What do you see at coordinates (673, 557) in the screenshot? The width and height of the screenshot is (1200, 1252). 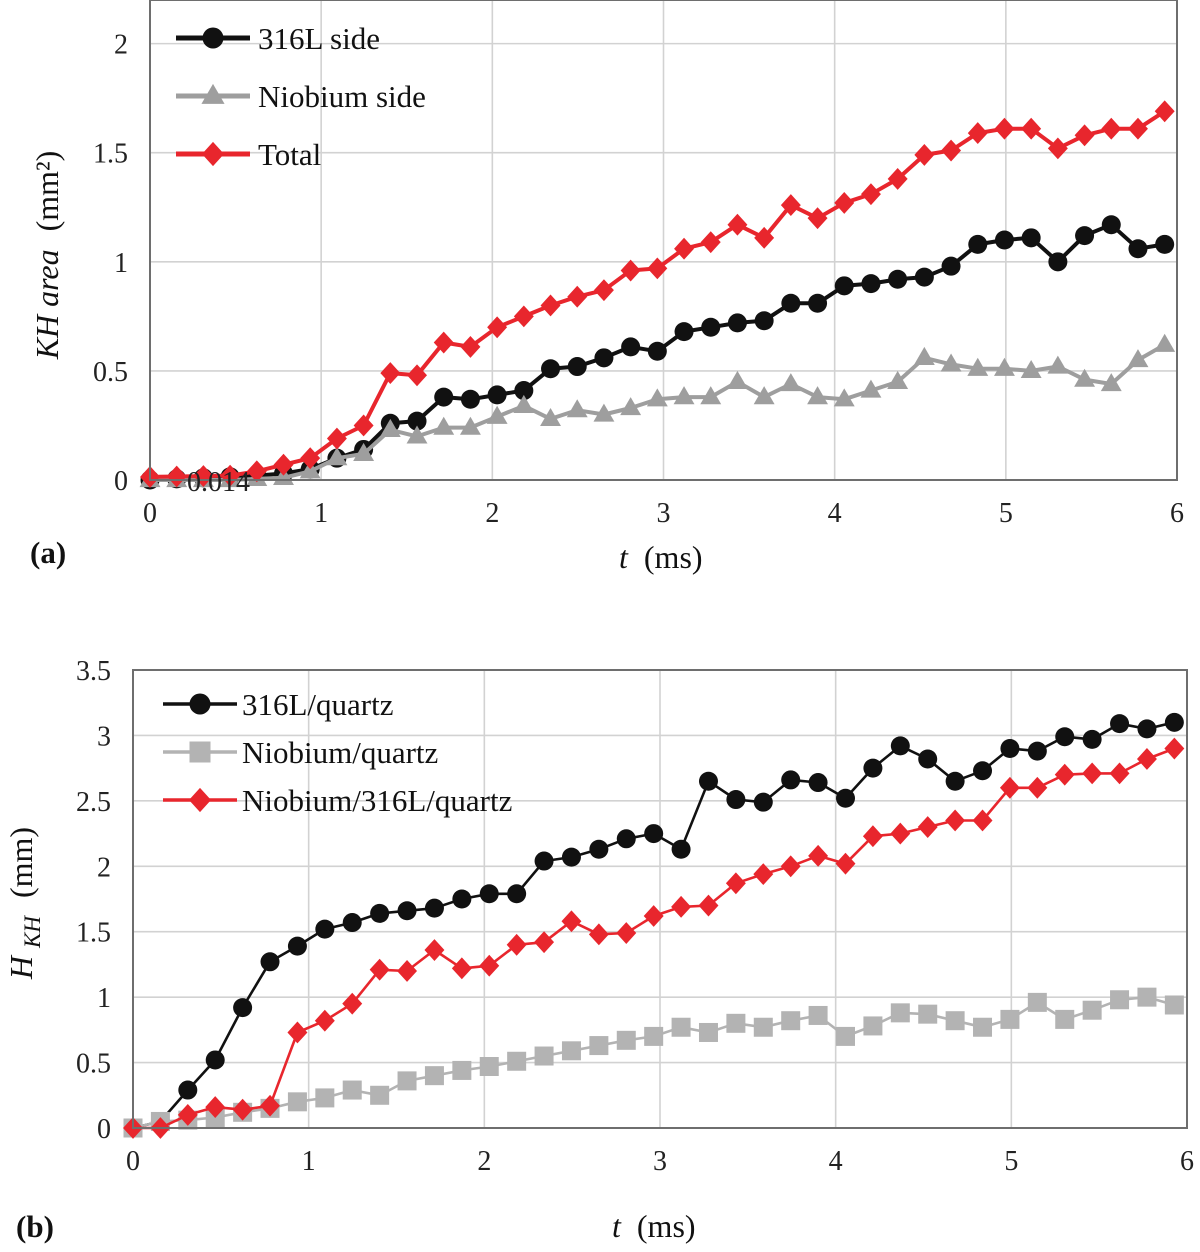 I see `panel-a-x-axis-unit: (ms)` at bounding box center [673, 557].